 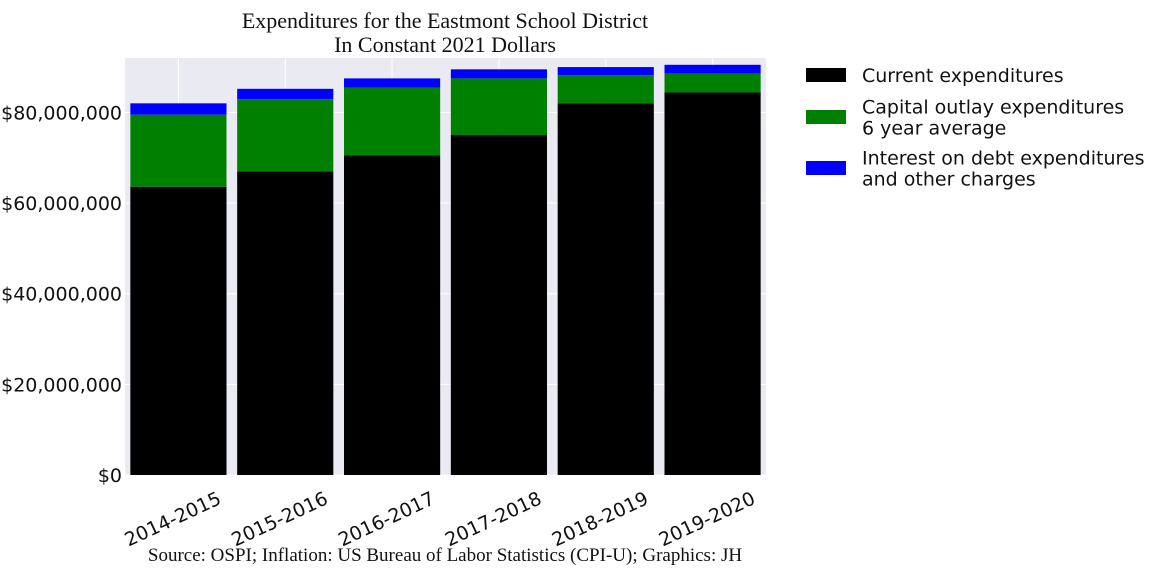 I want to click on legend-label-2: Interest on debt expenditures, so click(x=1003, y=159).